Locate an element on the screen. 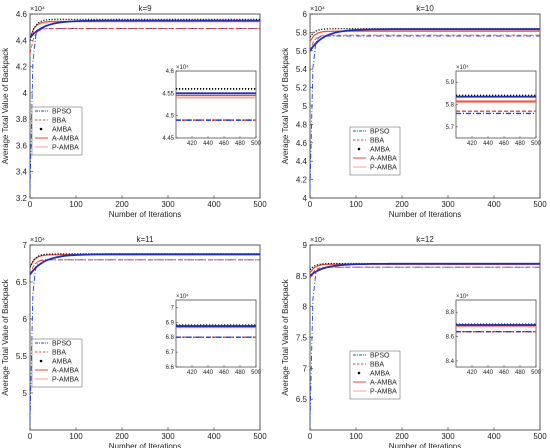 The height and width of the screenshot is (448, 550). y-tick-label: 7.5 is located at coordinates (302, 338).